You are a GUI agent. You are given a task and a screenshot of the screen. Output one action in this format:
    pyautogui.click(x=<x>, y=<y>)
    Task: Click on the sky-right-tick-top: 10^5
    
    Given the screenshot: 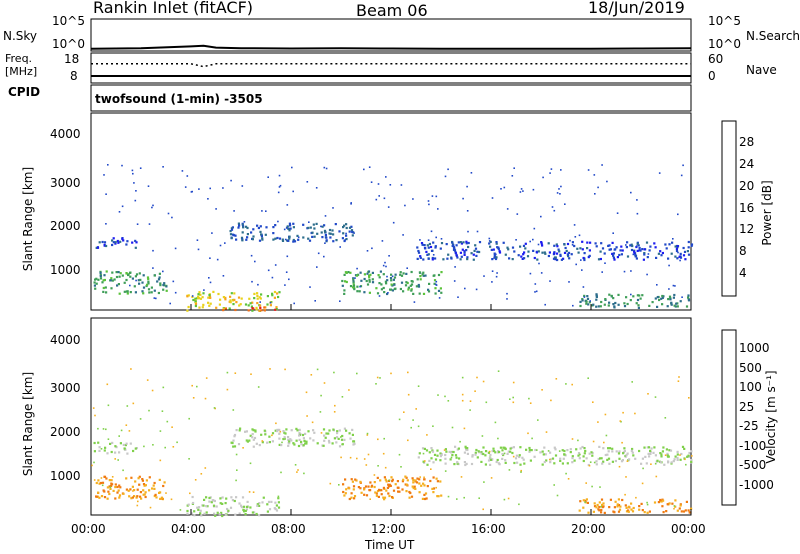 What is the action you would take?
    pyautogui.click(x=724, y=21)
    